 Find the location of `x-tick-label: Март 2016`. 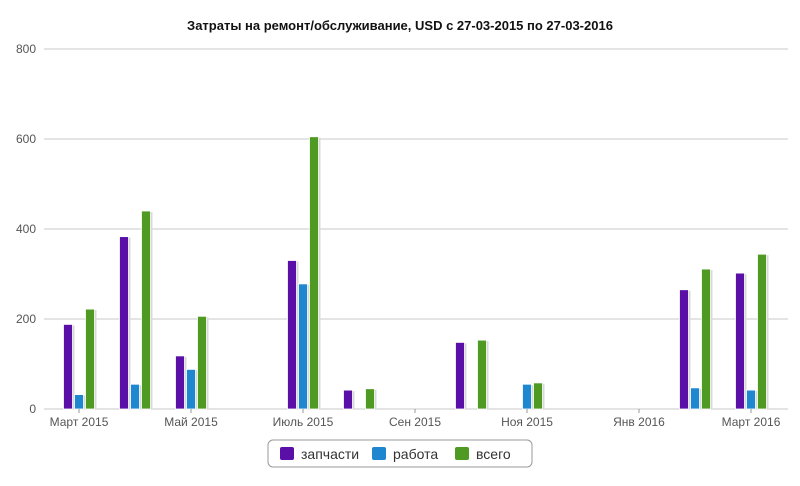

x-tick-label: Март 2016 is located at coordinates (751, 422).